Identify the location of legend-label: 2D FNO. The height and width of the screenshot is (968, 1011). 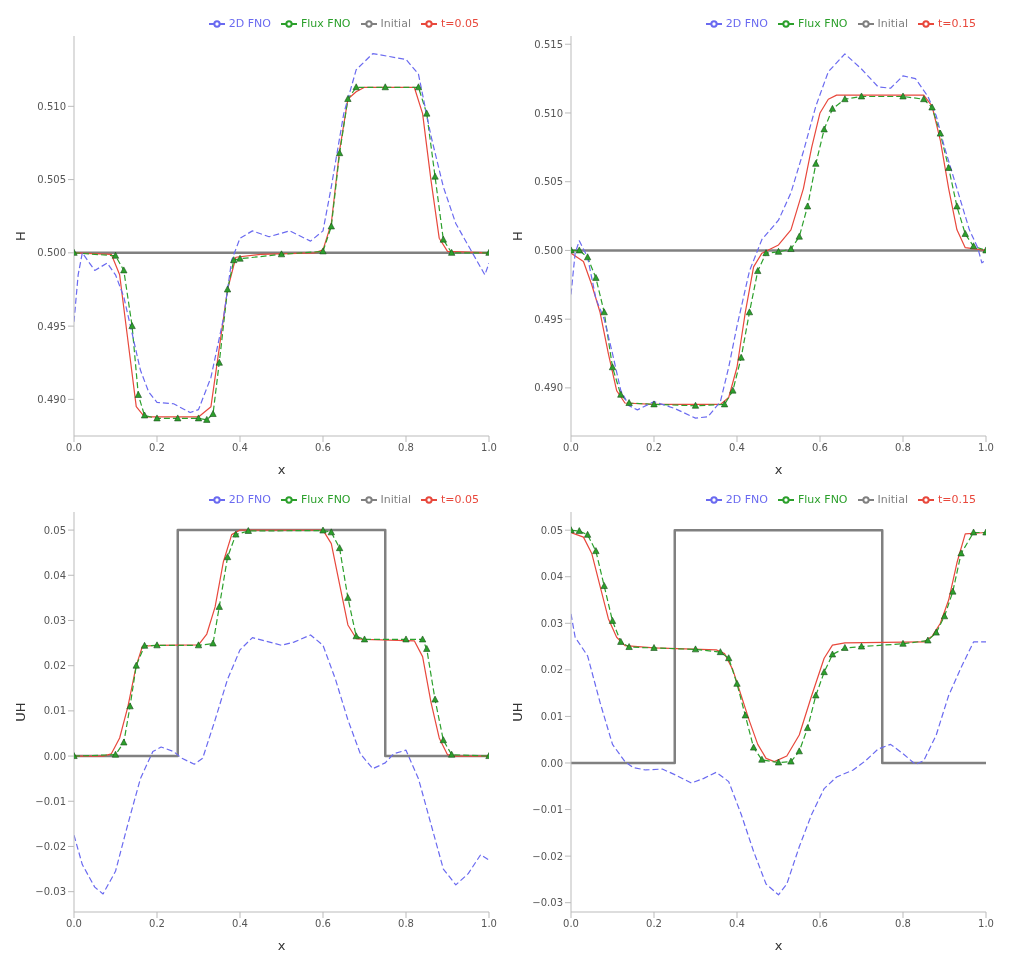
(249, 23).